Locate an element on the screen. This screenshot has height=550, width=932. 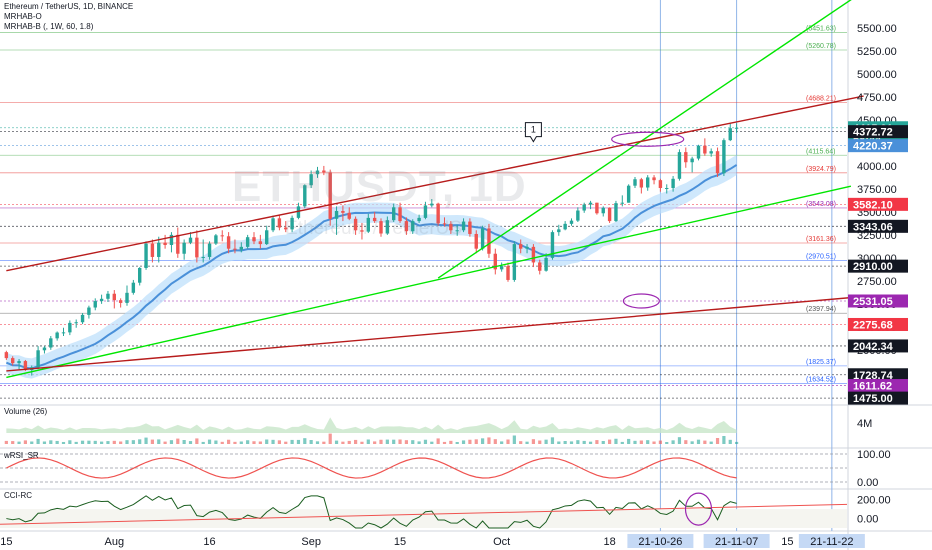
volume-pane: 4M is located at coordinates (438, 430).